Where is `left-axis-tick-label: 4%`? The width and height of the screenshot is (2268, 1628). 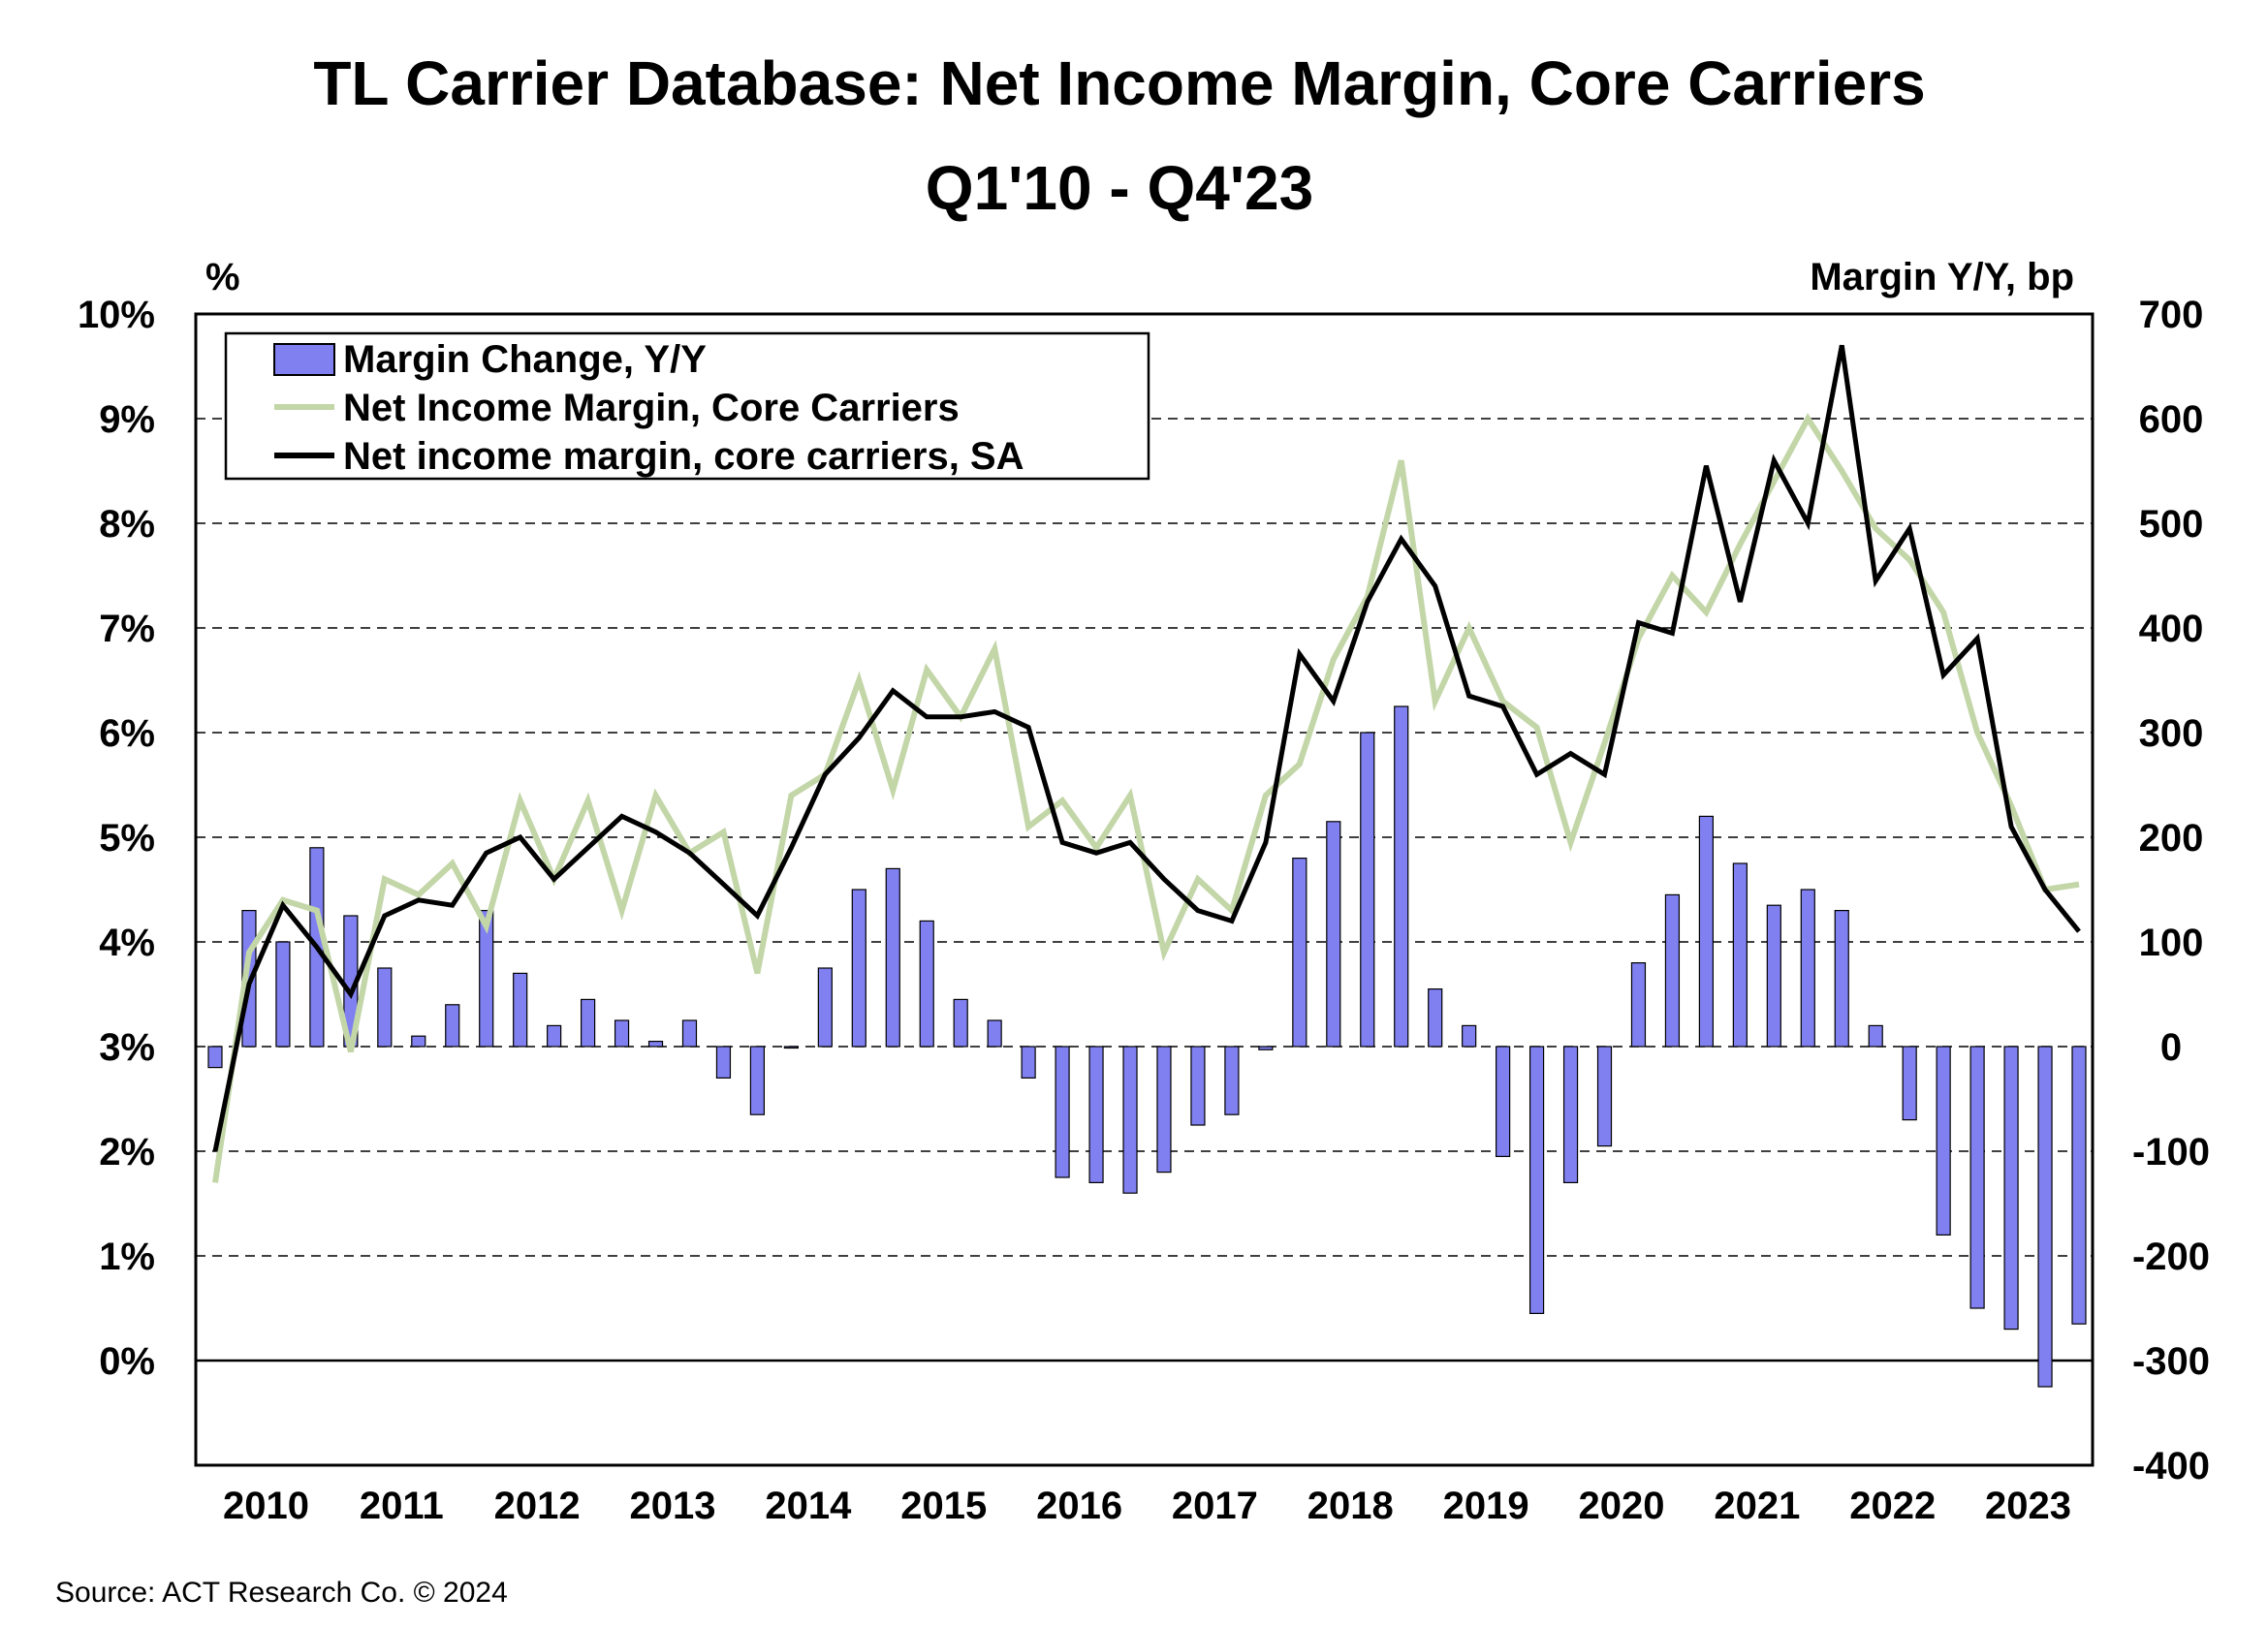 left-axis-tick-label: 4% is located at coordinates (127, 943).